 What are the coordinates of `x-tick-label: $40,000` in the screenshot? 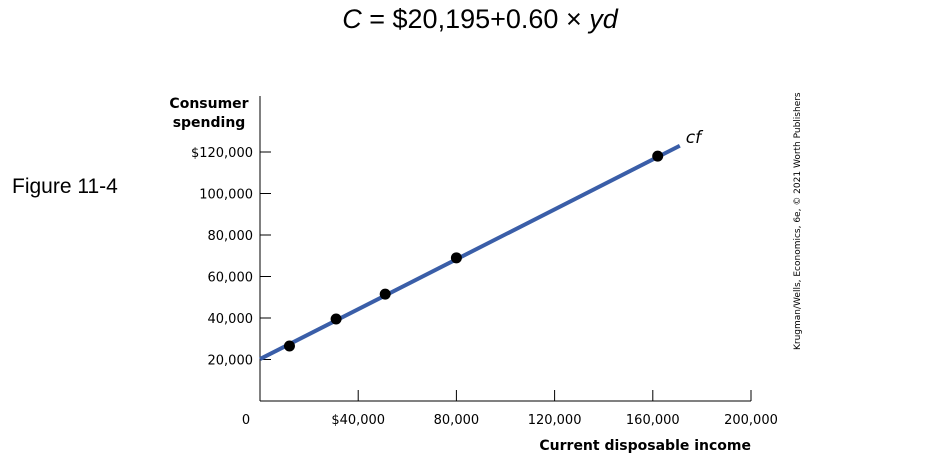 It's located at (358, 420).